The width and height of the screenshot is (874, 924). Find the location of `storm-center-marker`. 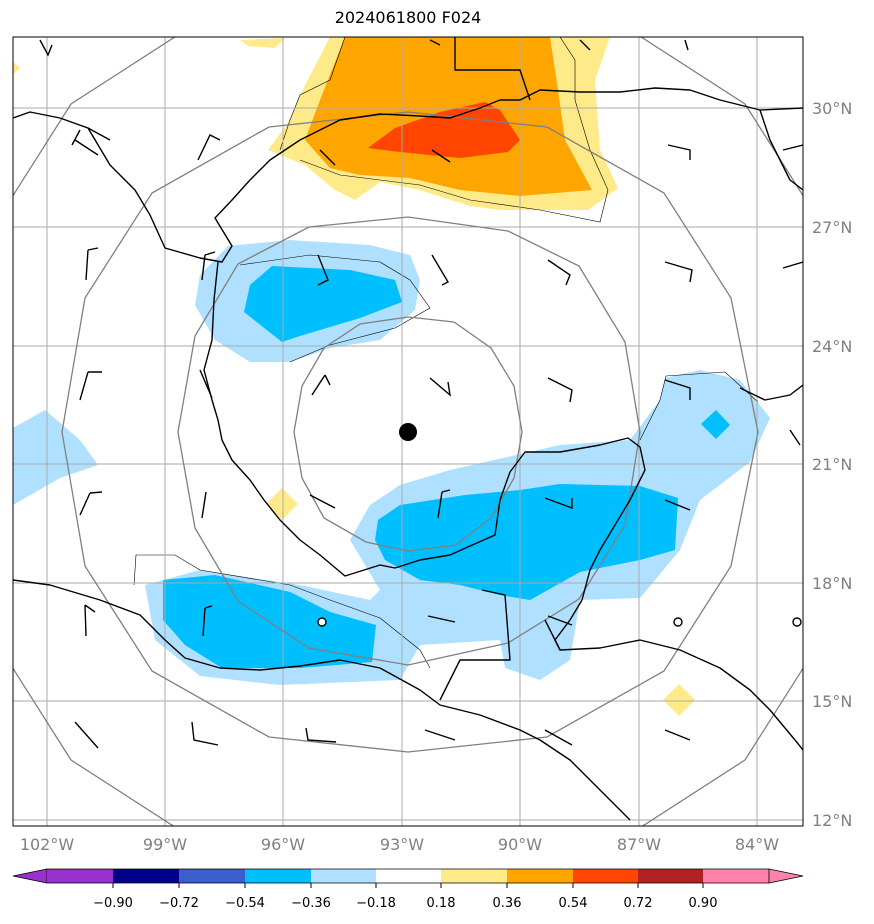

storm-center-marker is located at coordinates (408, 432).